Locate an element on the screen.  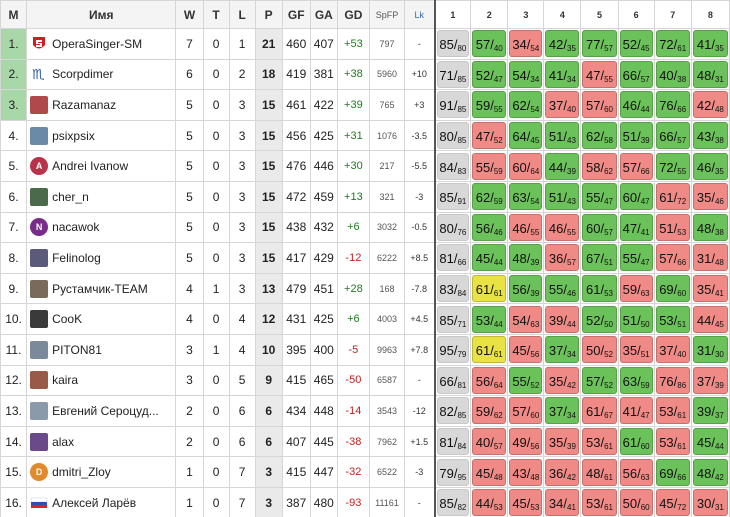
header-losses: L is located at coordinates (242, 14).